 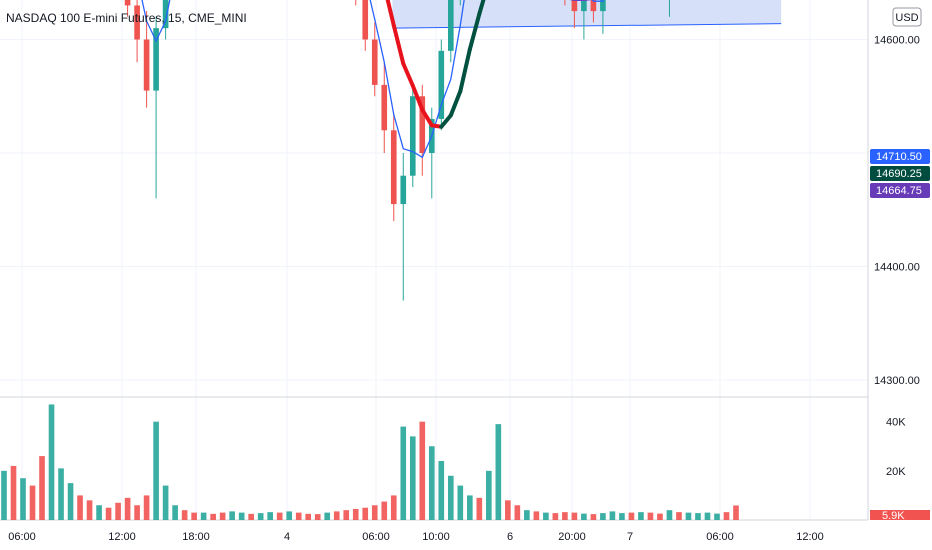 I want to click on time-tick-label: 20:00, so click(x=572, y=537).